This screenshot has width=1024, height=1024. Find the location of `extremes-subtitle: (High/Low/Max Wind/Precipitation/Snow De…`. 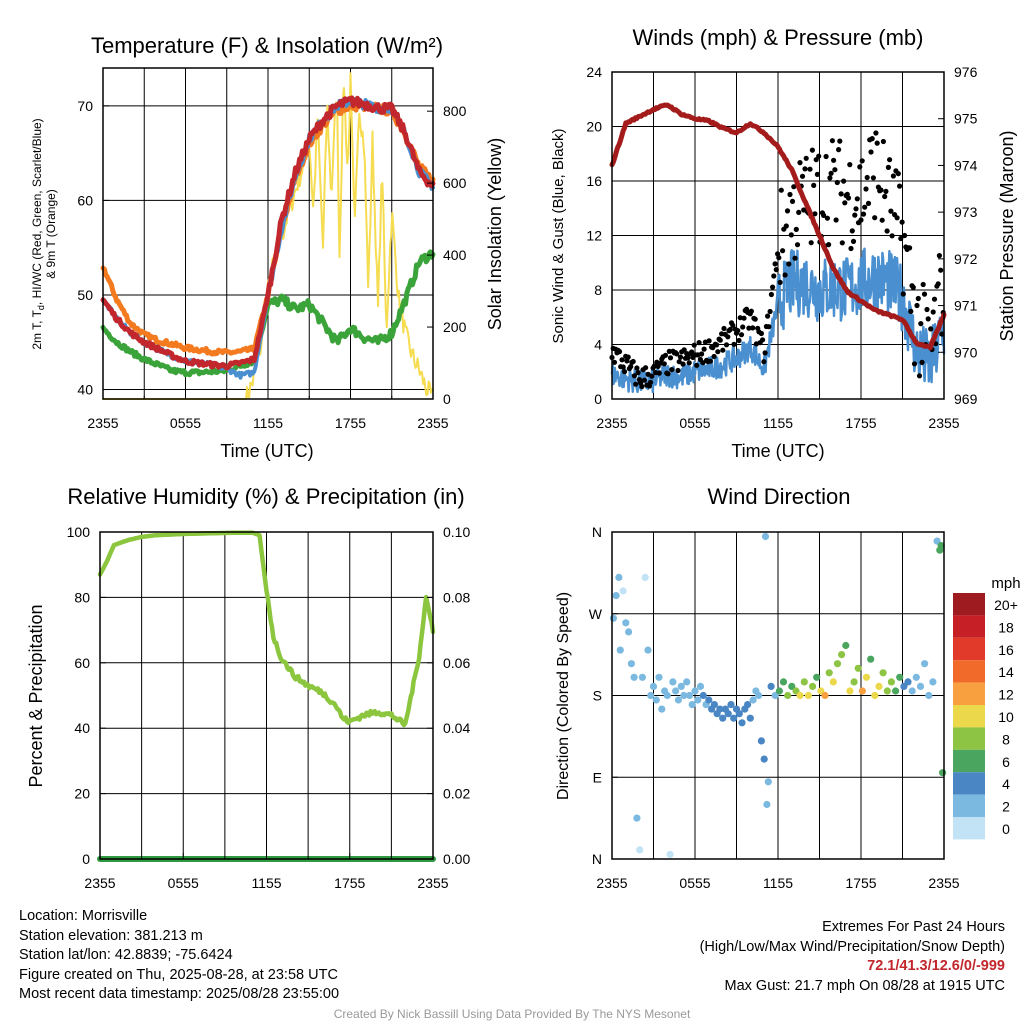

extremes-subtitle: (High/Low/Max Wind/Precipitation/Snow De… is located at coordinates (852, 946).